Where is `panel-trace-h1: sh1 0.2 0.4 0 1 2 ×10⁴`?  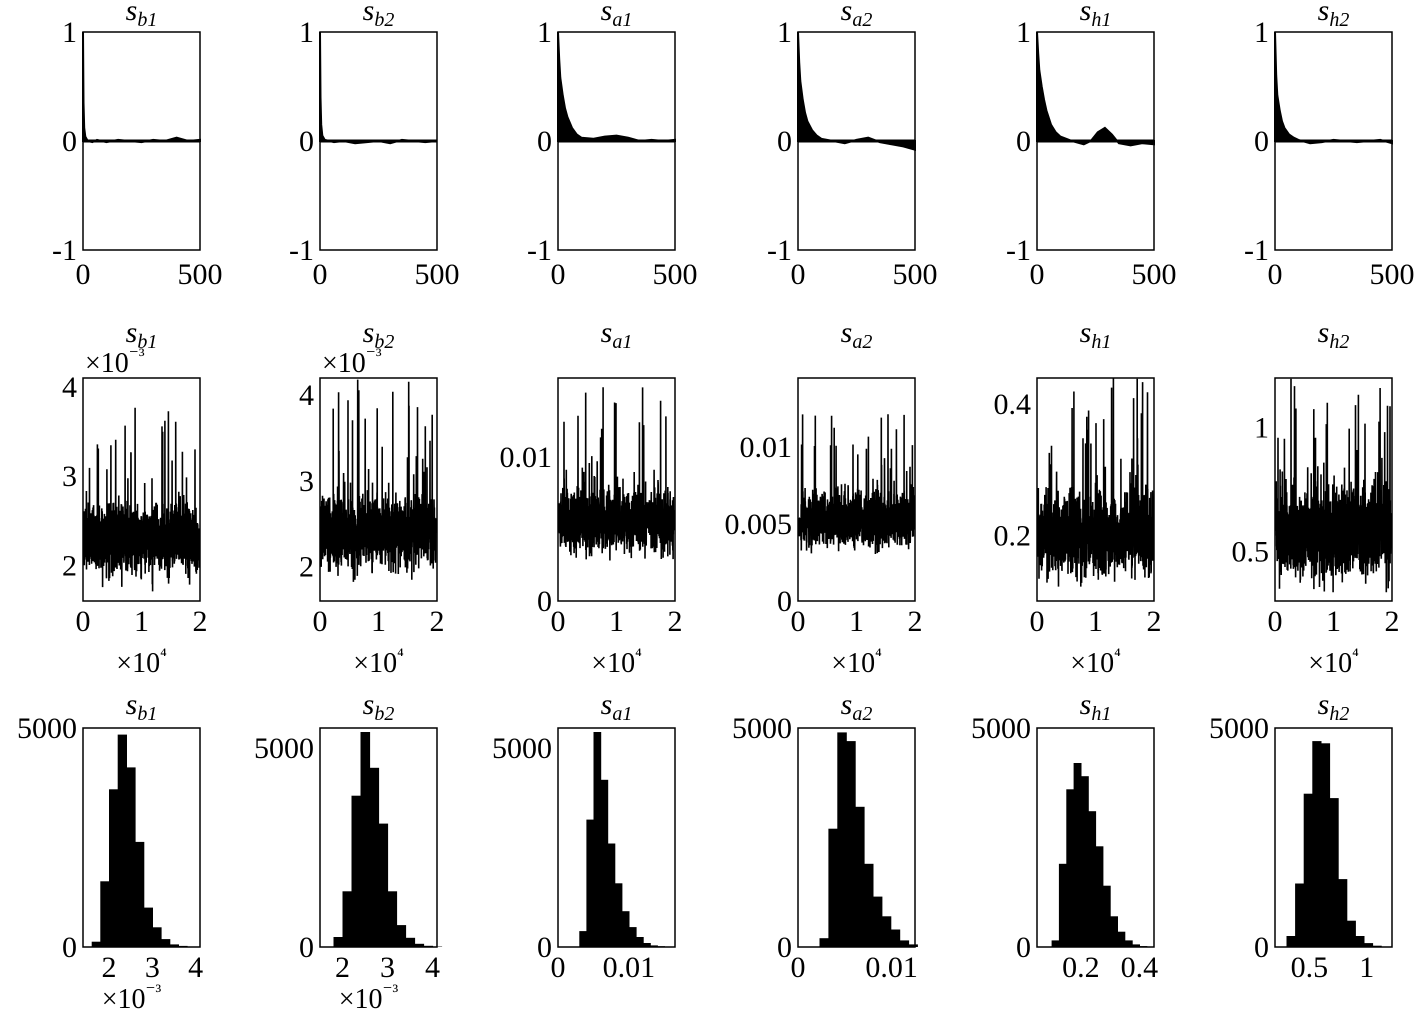
panel-trace-h1: sh1 0.2 0.4 0 1 2 ×10⁴ is located at coordinates (1078, 497).